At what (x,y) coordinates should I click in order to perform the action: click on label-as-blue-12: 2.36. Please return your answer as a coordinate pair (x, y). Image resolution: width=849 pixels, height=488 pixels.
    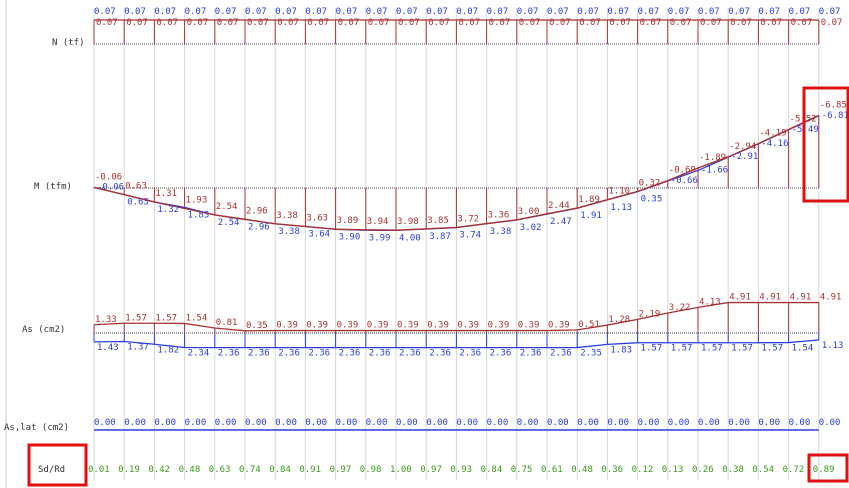
    Looking at the image, I should click on (470, 354).